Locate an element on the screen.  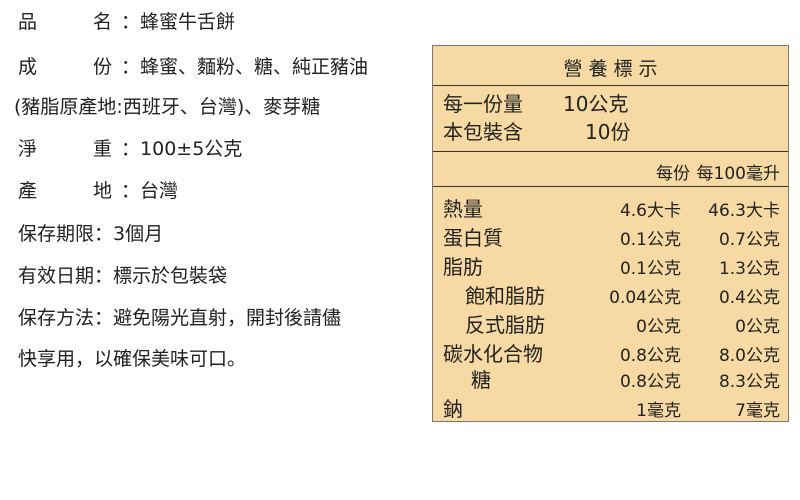
label: 保存期限 is located at coordinates (56, 234).